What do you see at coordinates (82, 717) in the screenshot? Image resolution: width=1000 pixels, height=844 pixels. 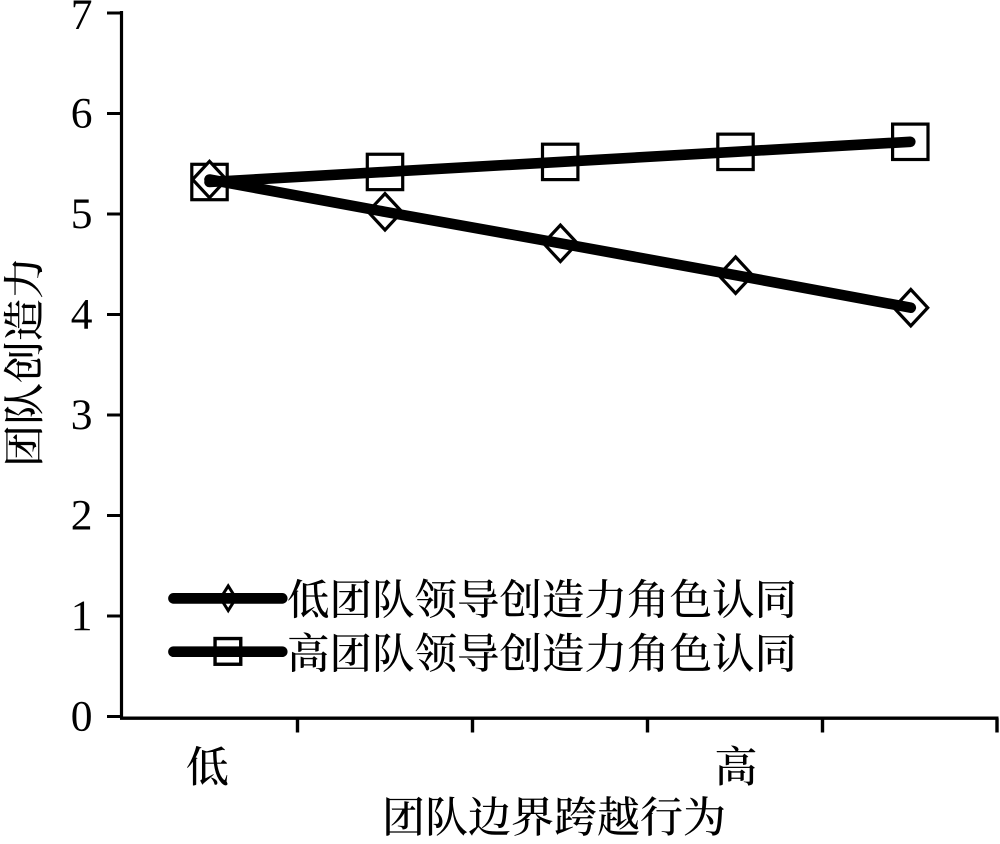 I see `svg-text: 0` at bounding box center [82, 717].